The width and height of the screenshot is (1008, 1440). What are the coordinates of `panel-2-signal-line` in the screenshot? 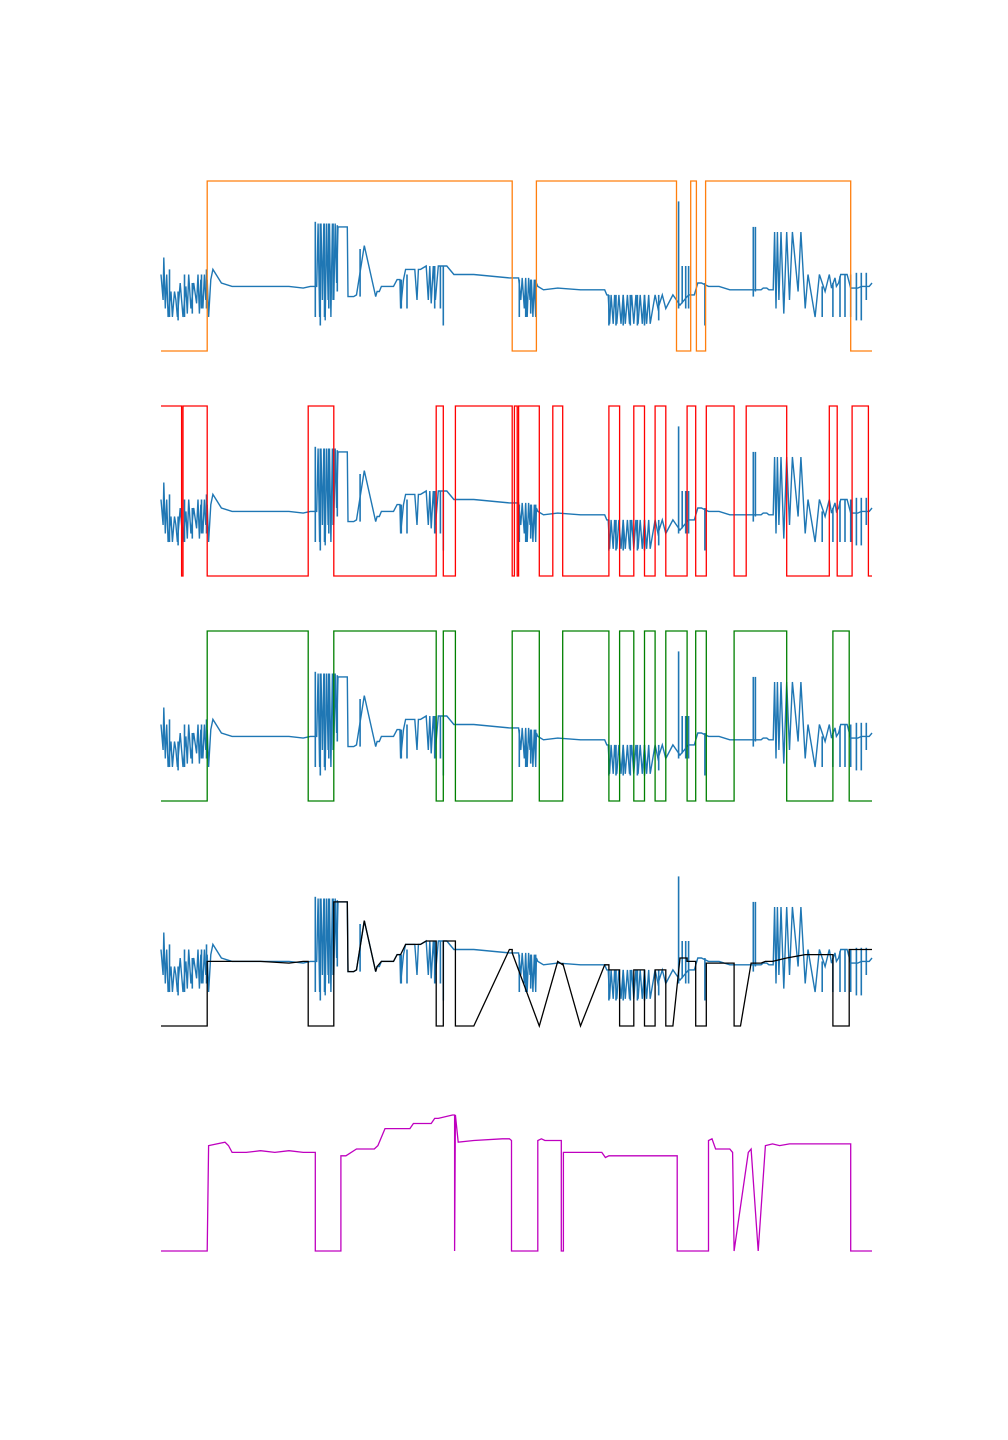 It's located at (516, 498).